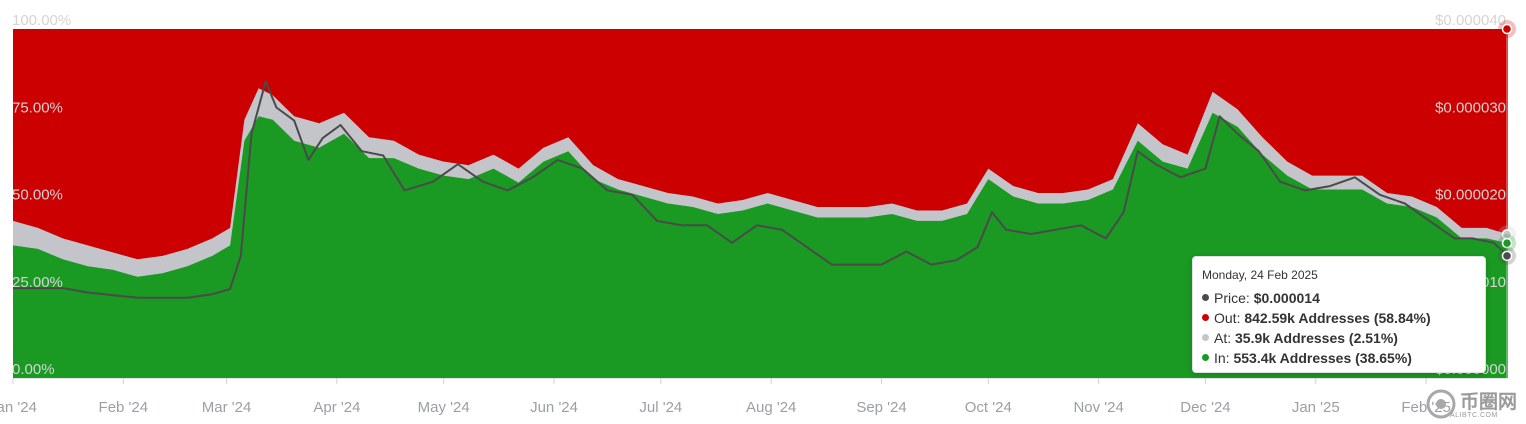  Describe the element at coordinates (1316, 407) in the screenshot. I see `x-tick-label: Jan '25` at that location.